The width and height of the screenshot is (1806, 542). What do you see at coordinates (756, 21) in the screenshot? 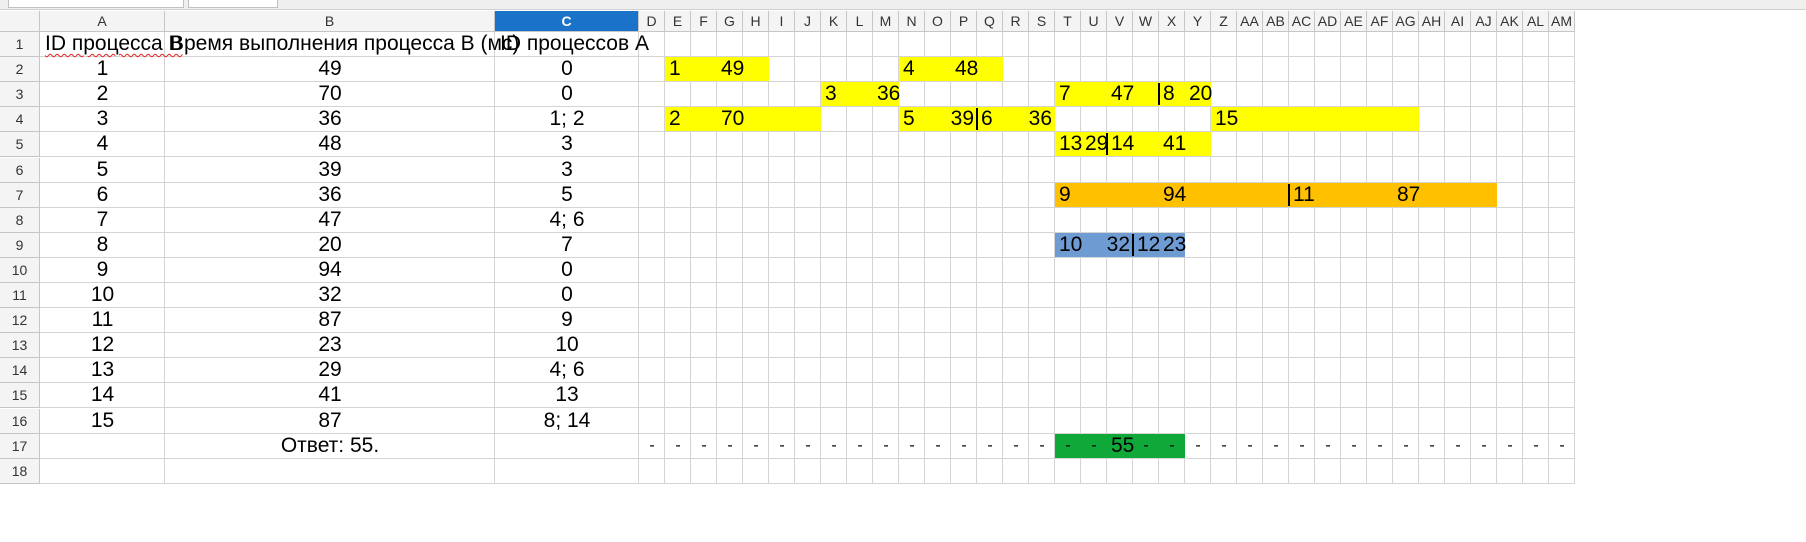
I see `column-header-h: H` at bounding box center [756, 21].